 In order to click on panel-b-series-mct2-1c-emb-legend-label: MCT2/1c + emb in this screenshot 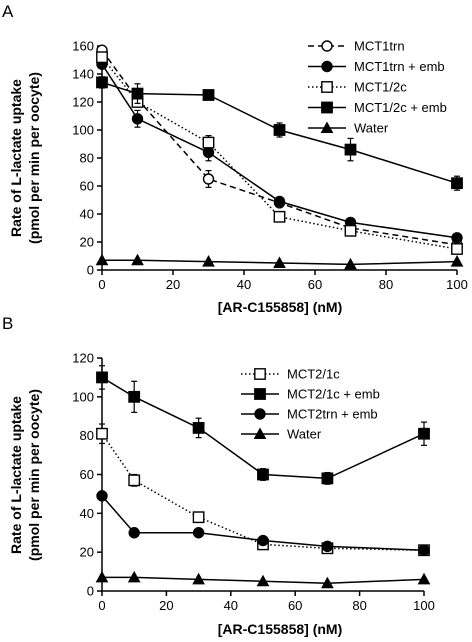, I will do `click(333, 394)`.